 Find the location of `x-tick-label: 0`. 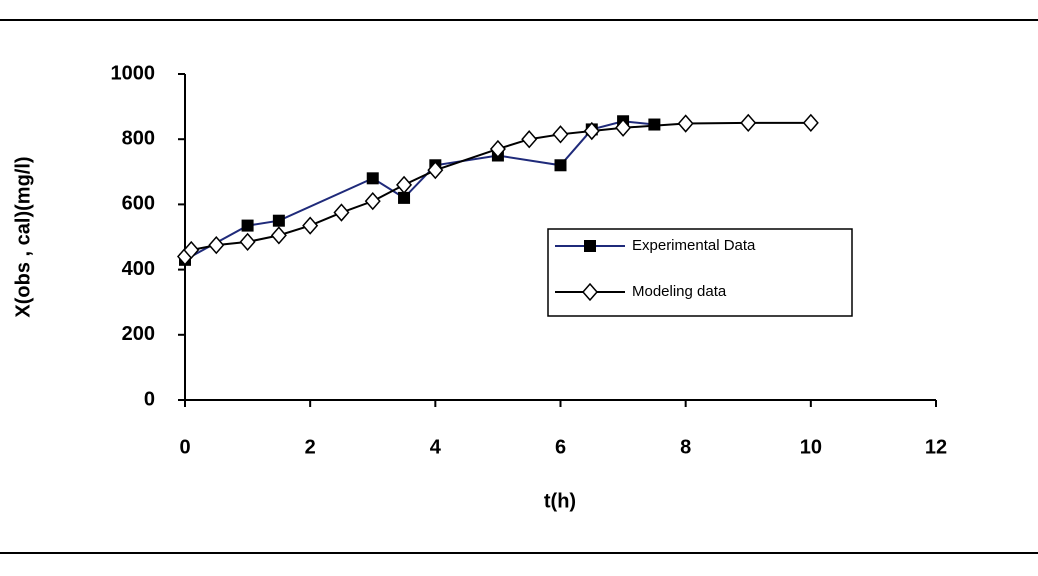

x-tick-label: 0 is located at coordinates (184, 447).